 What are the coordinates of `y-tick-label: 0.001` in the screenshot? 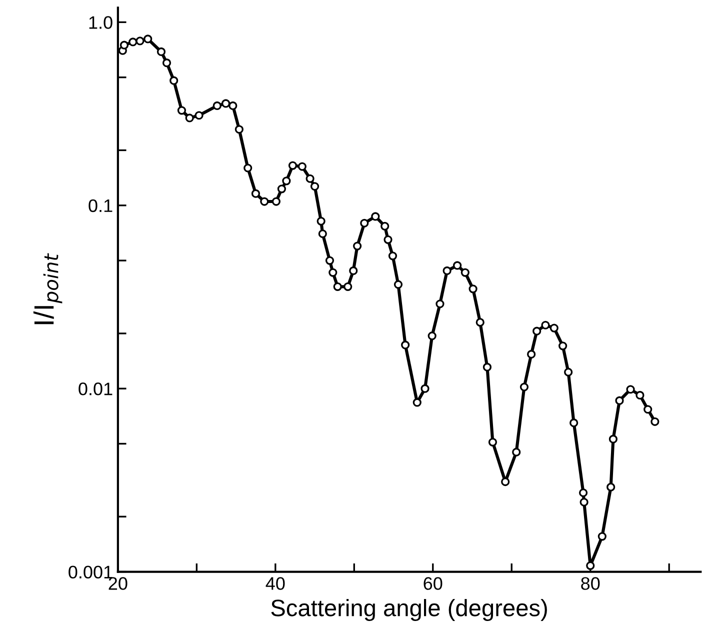 It's located at (90, 572).